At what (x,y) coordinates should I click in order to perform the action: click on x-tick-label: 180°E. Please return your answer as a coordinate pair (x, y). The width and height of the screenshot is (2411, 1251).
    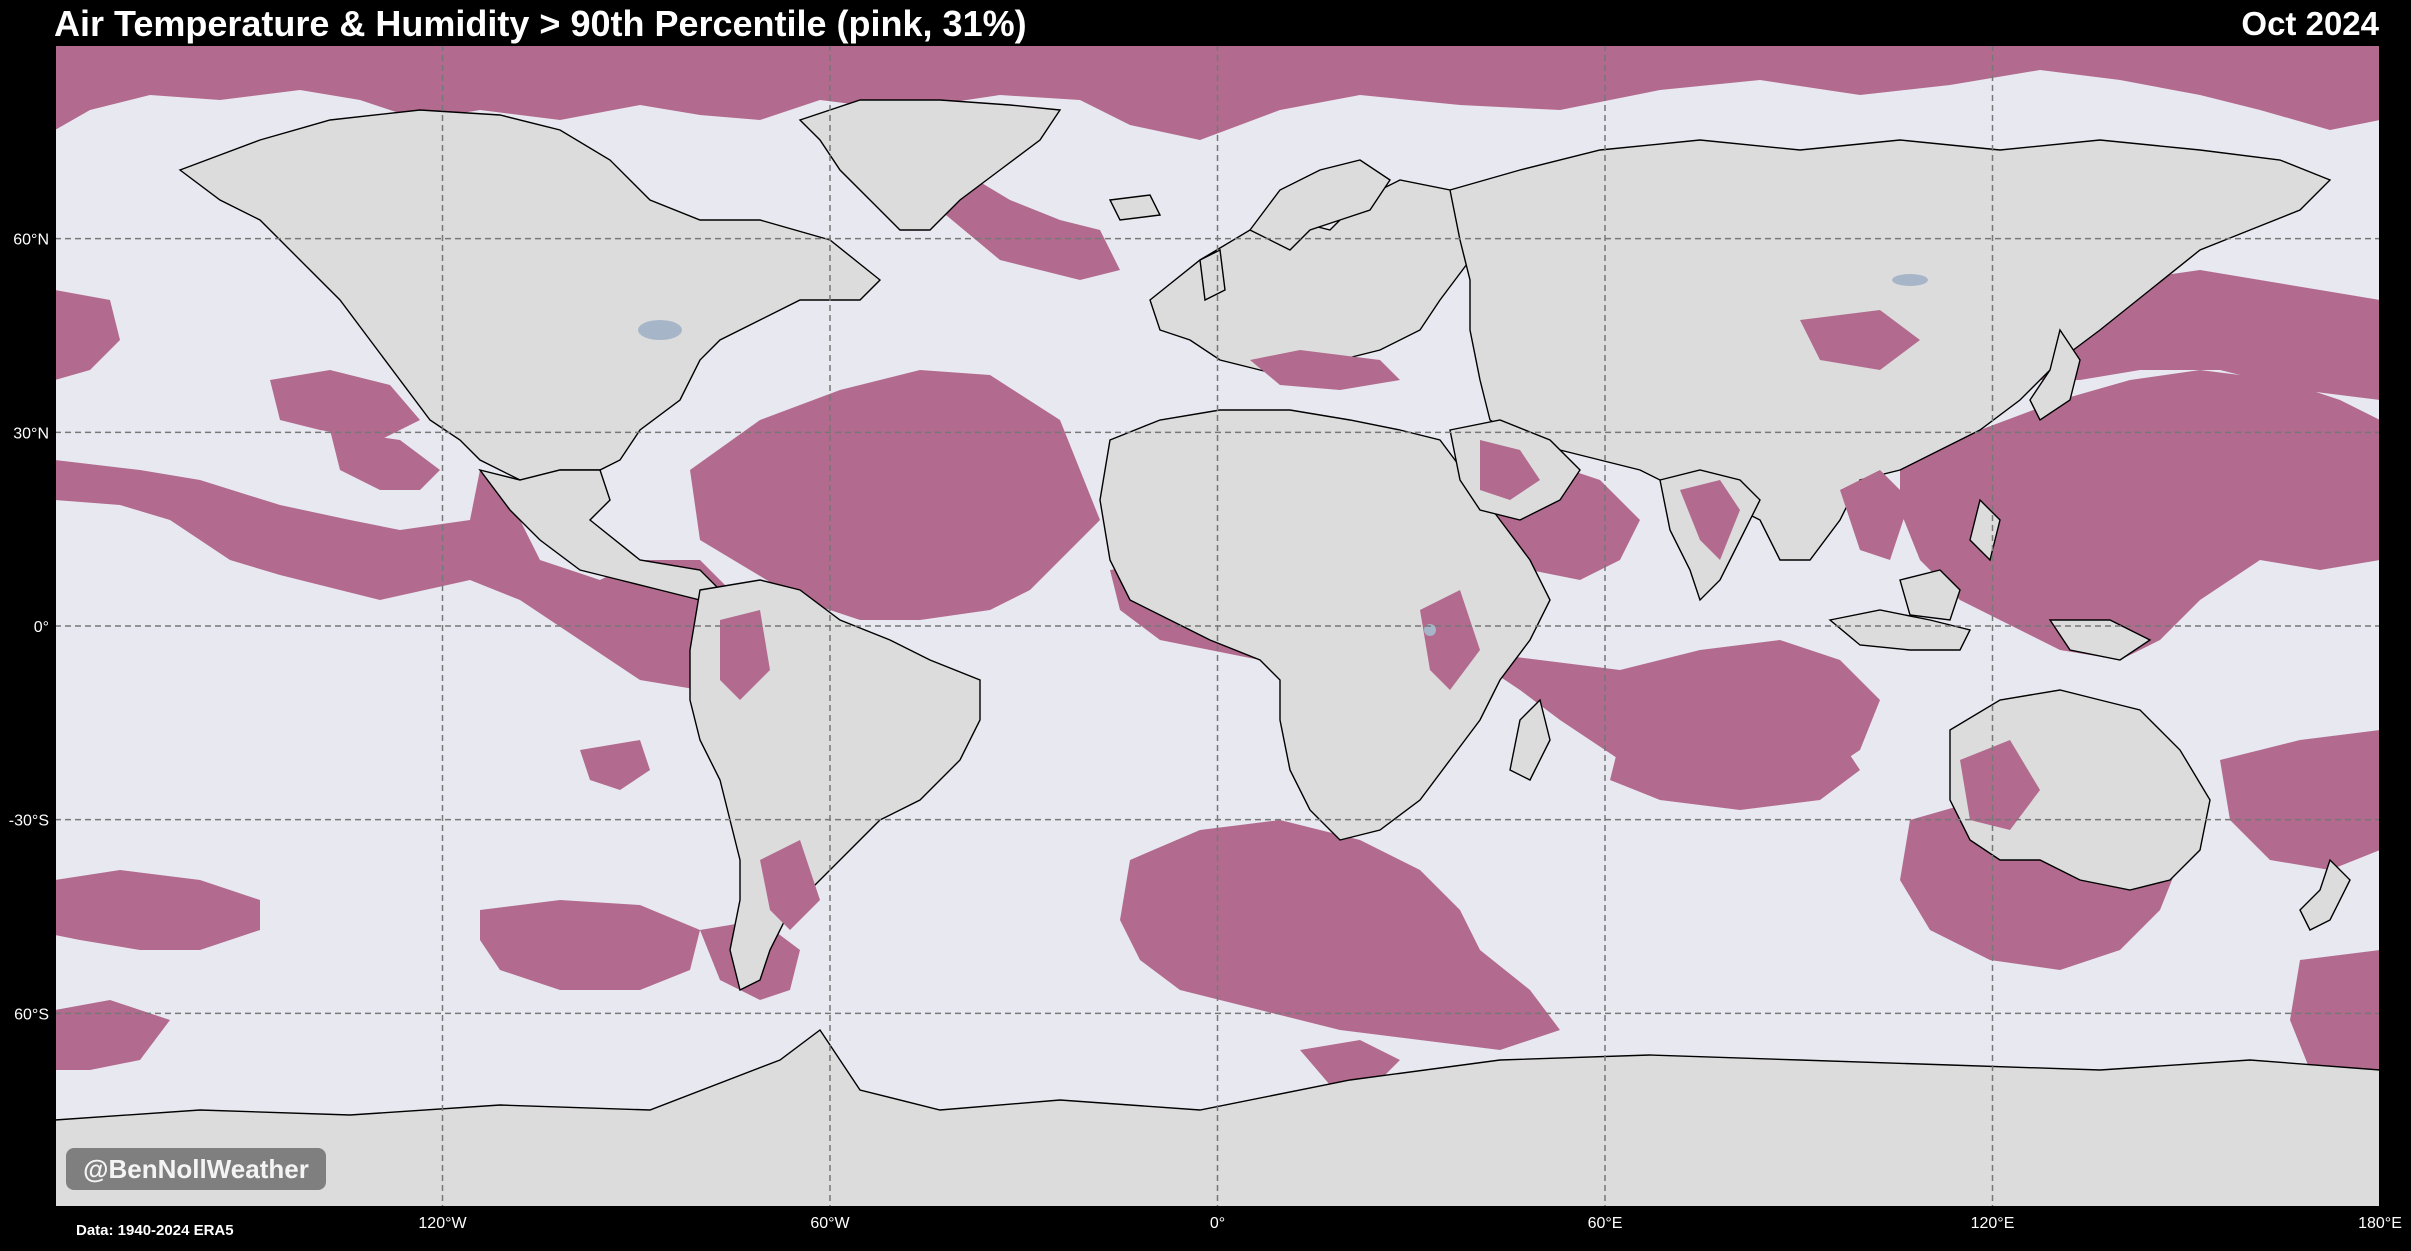
    Looking at the image, I should click on (2380, 1223).